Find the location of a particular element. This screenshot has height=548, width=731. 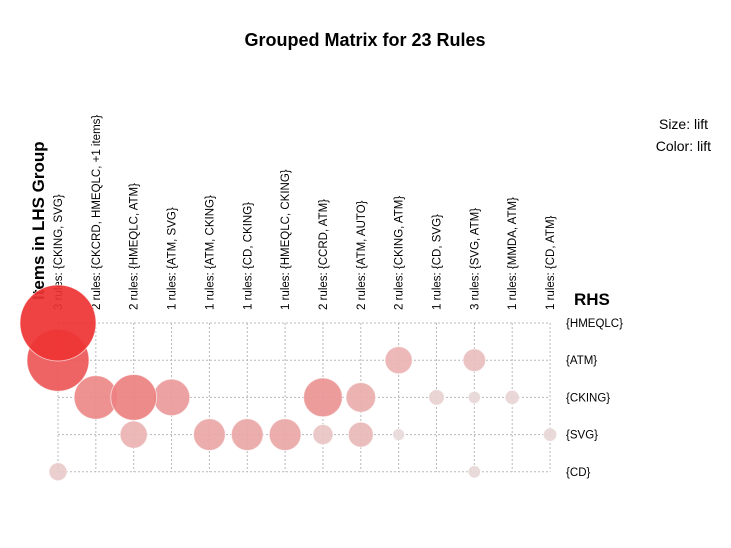

lhs-group-label: 2 rules: {ATM, AUTO} is located at coordinates (362, 255).